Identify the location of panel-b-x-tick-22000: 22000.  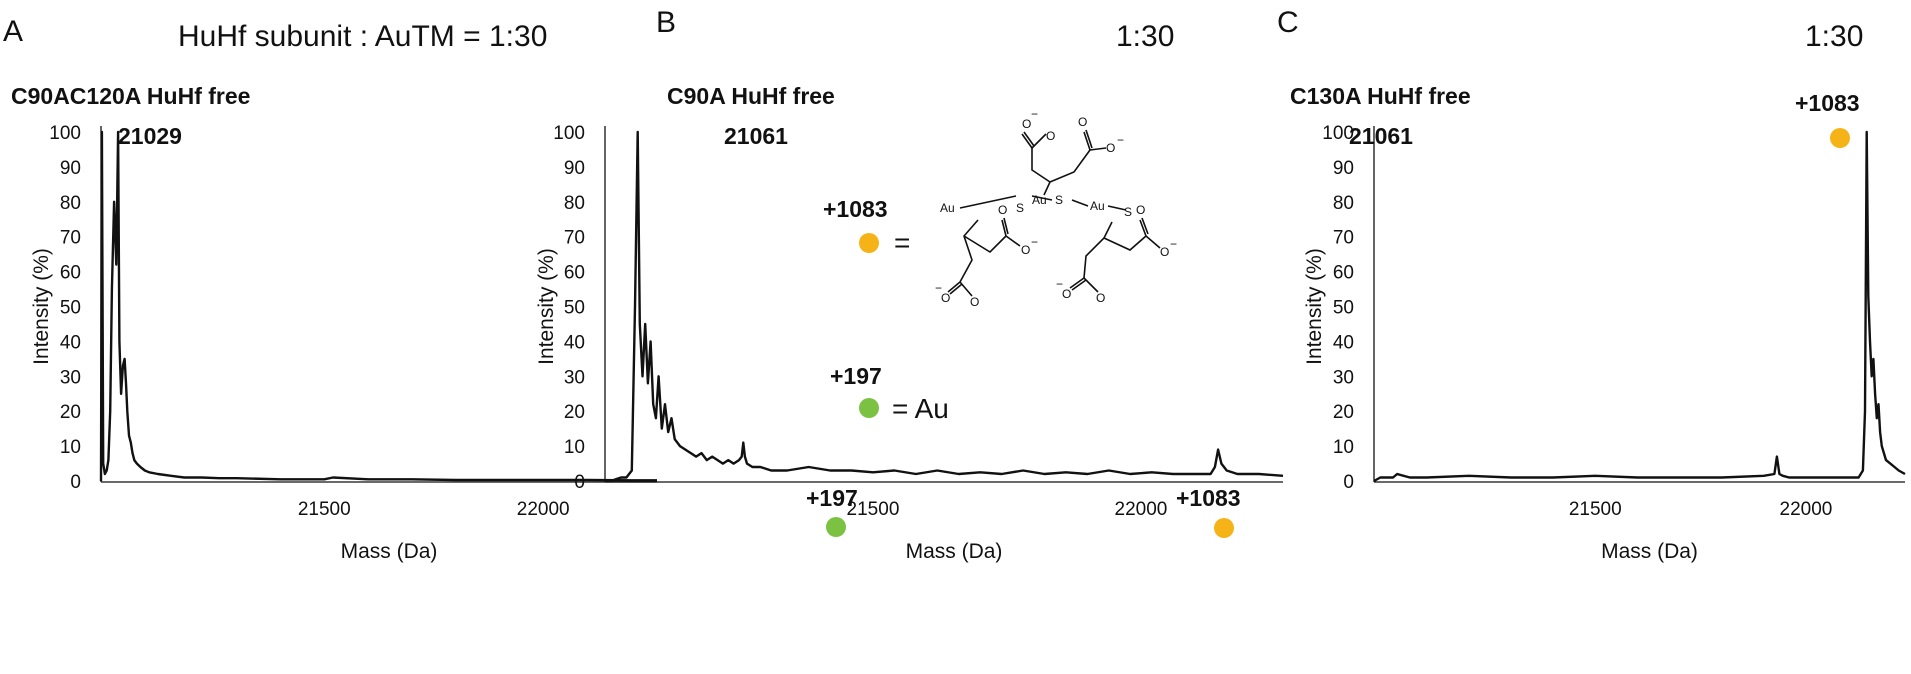
(1141, 509).